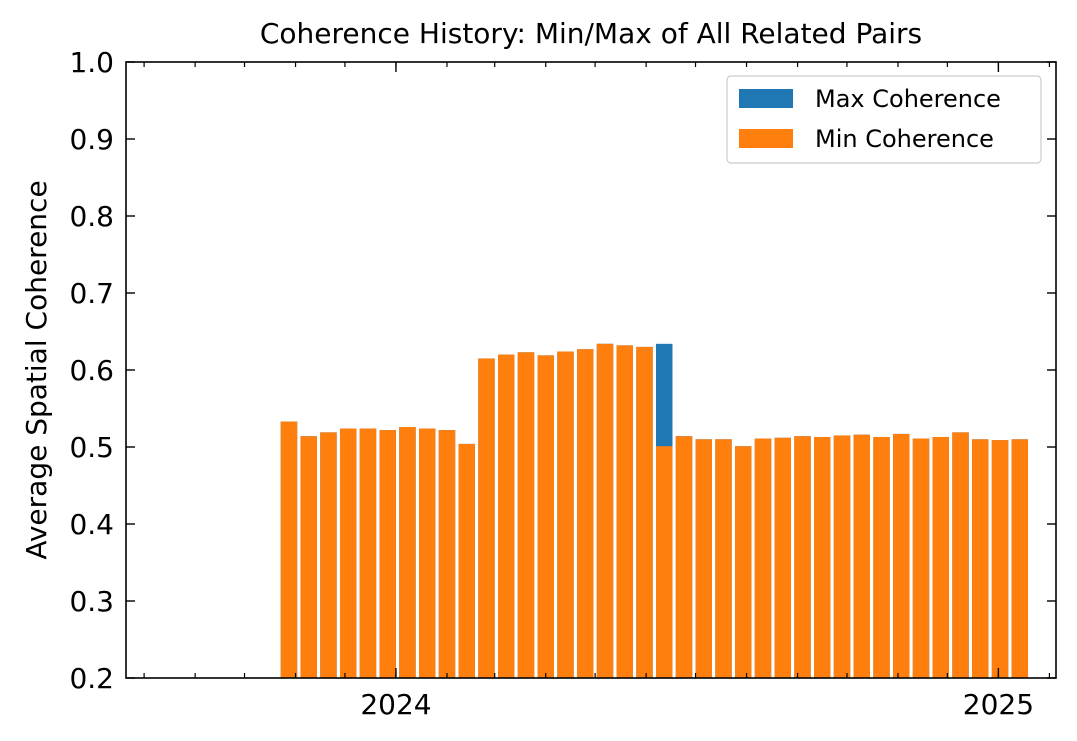  I want to click on y-tick-label: 0.8, so click(91, 216).